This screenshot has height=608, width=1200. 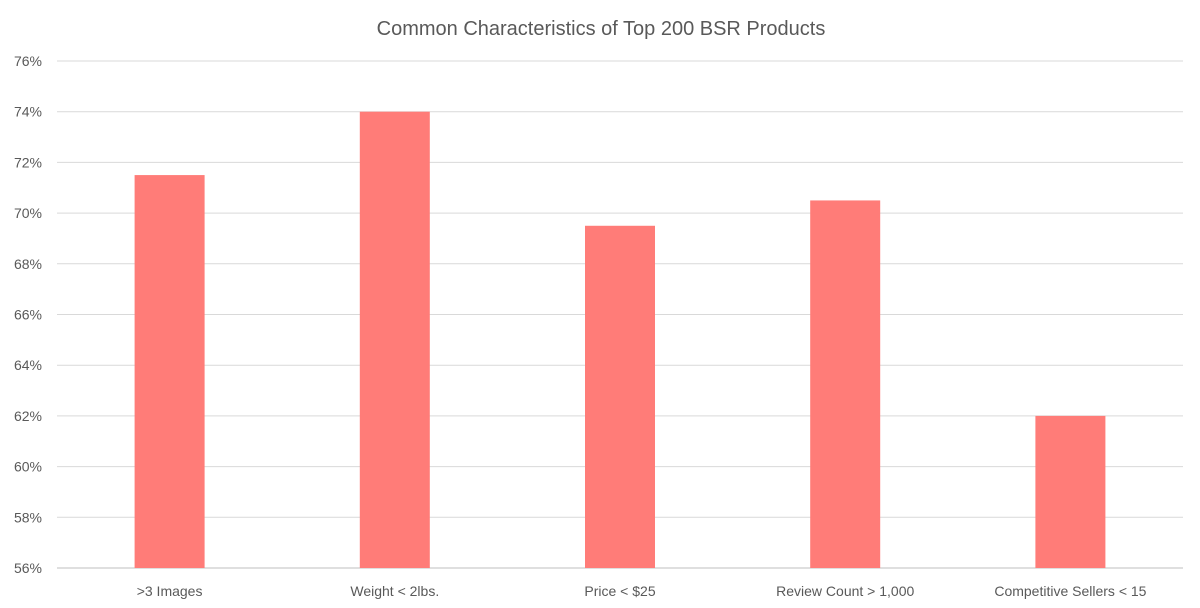 What do you see at coordinates (28, 568) in the screenshot?
I see `y-tick-label: 56%` at bounding box center [28, 568].